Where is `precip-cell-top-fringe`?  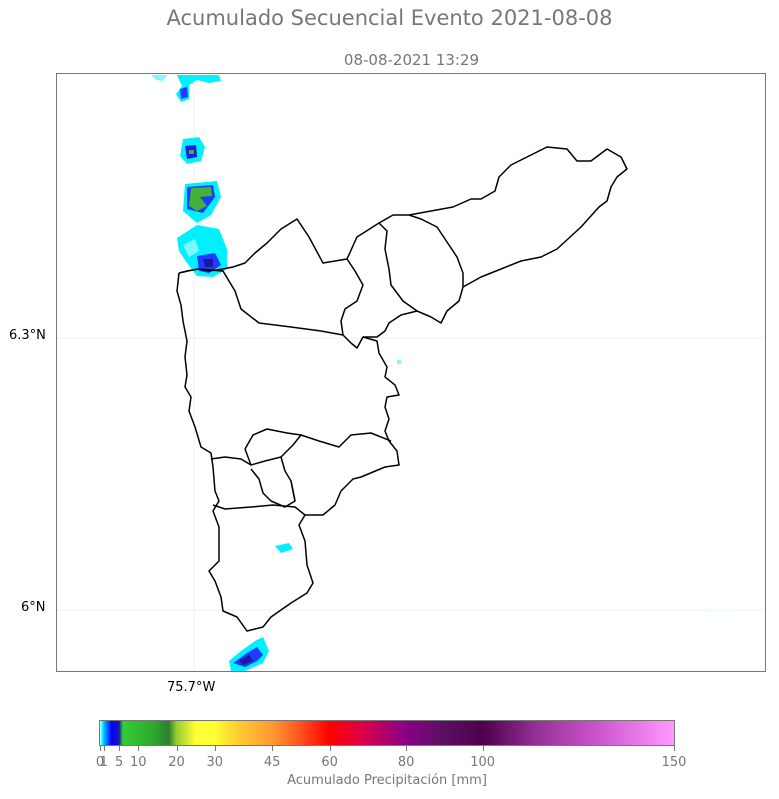
precip-cell-top-fringe is located at coordinates (159, 78).